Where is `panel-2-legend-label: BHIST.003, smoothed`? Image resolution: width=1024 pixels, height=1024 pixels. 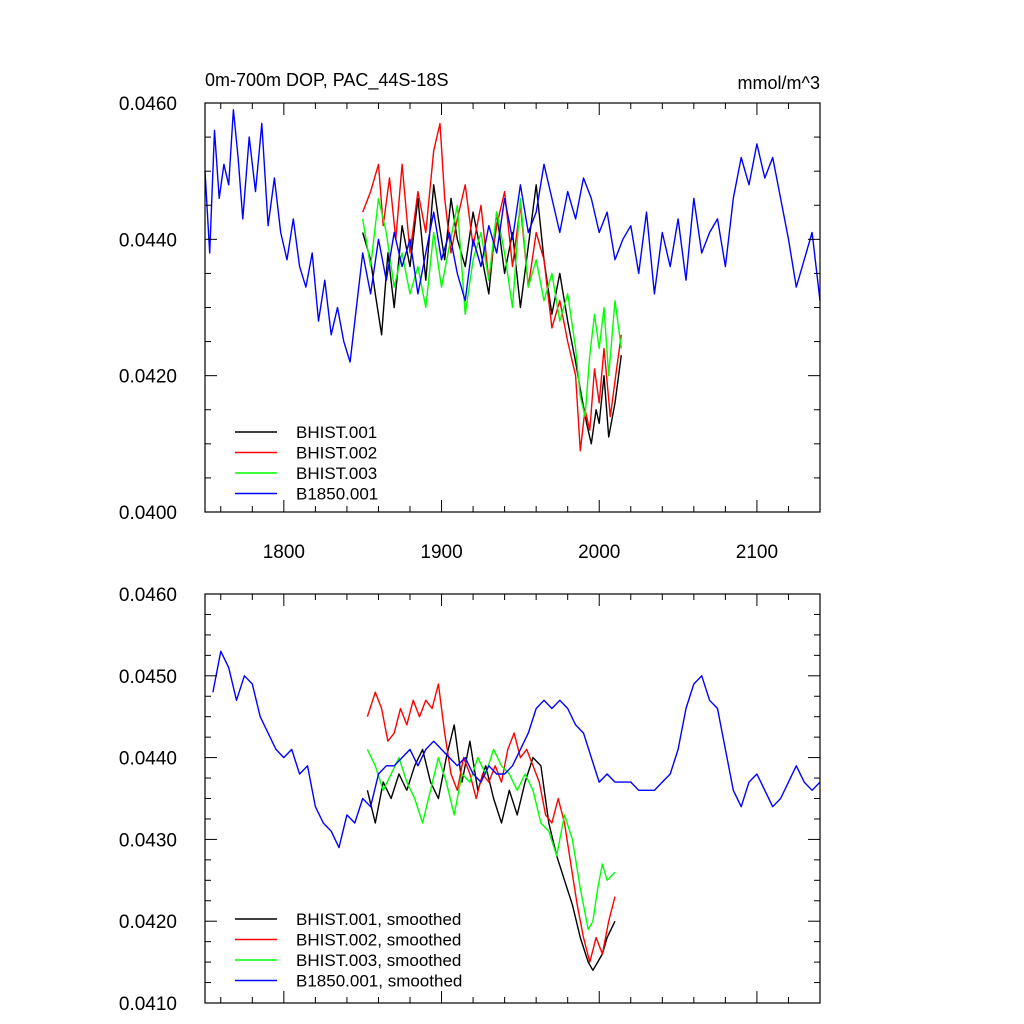
panel-2-legend-label: BHIST.003, smoothed is located at coordinates (378, 960).